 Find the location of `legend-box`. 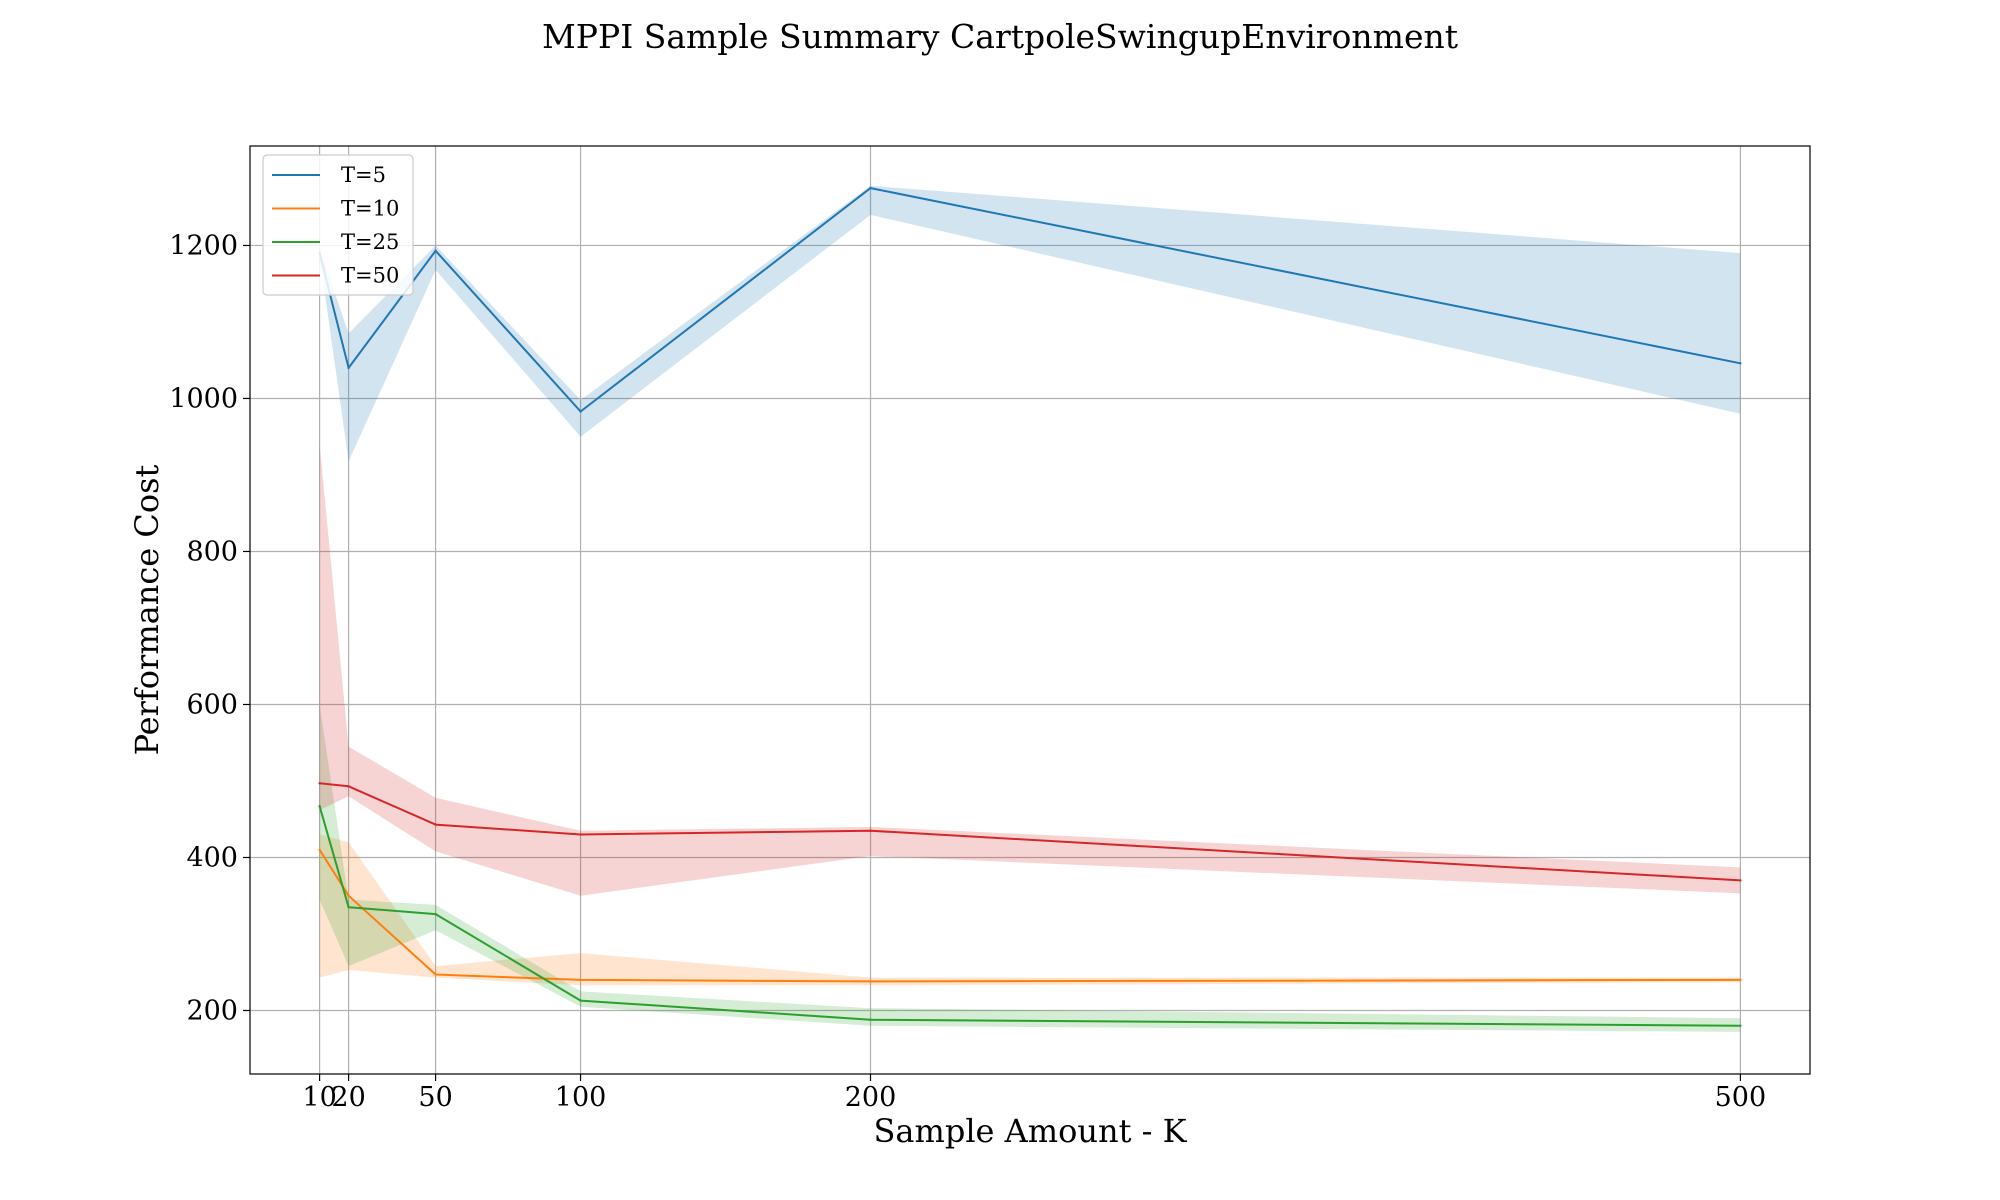

legend-box is located at coordinates (338, 225).